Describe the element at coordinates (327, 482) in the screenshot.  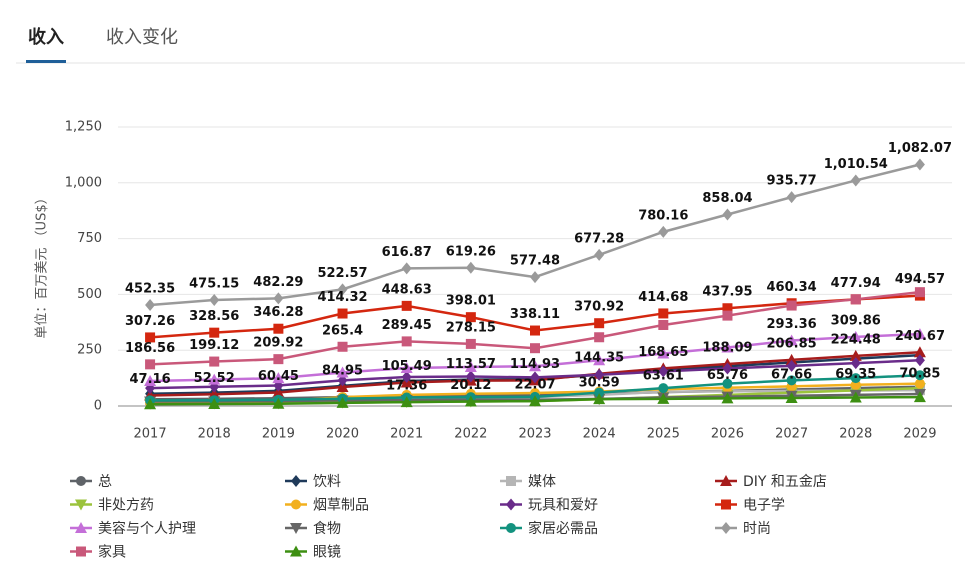
I see `legend-label: 饮料` at that location.